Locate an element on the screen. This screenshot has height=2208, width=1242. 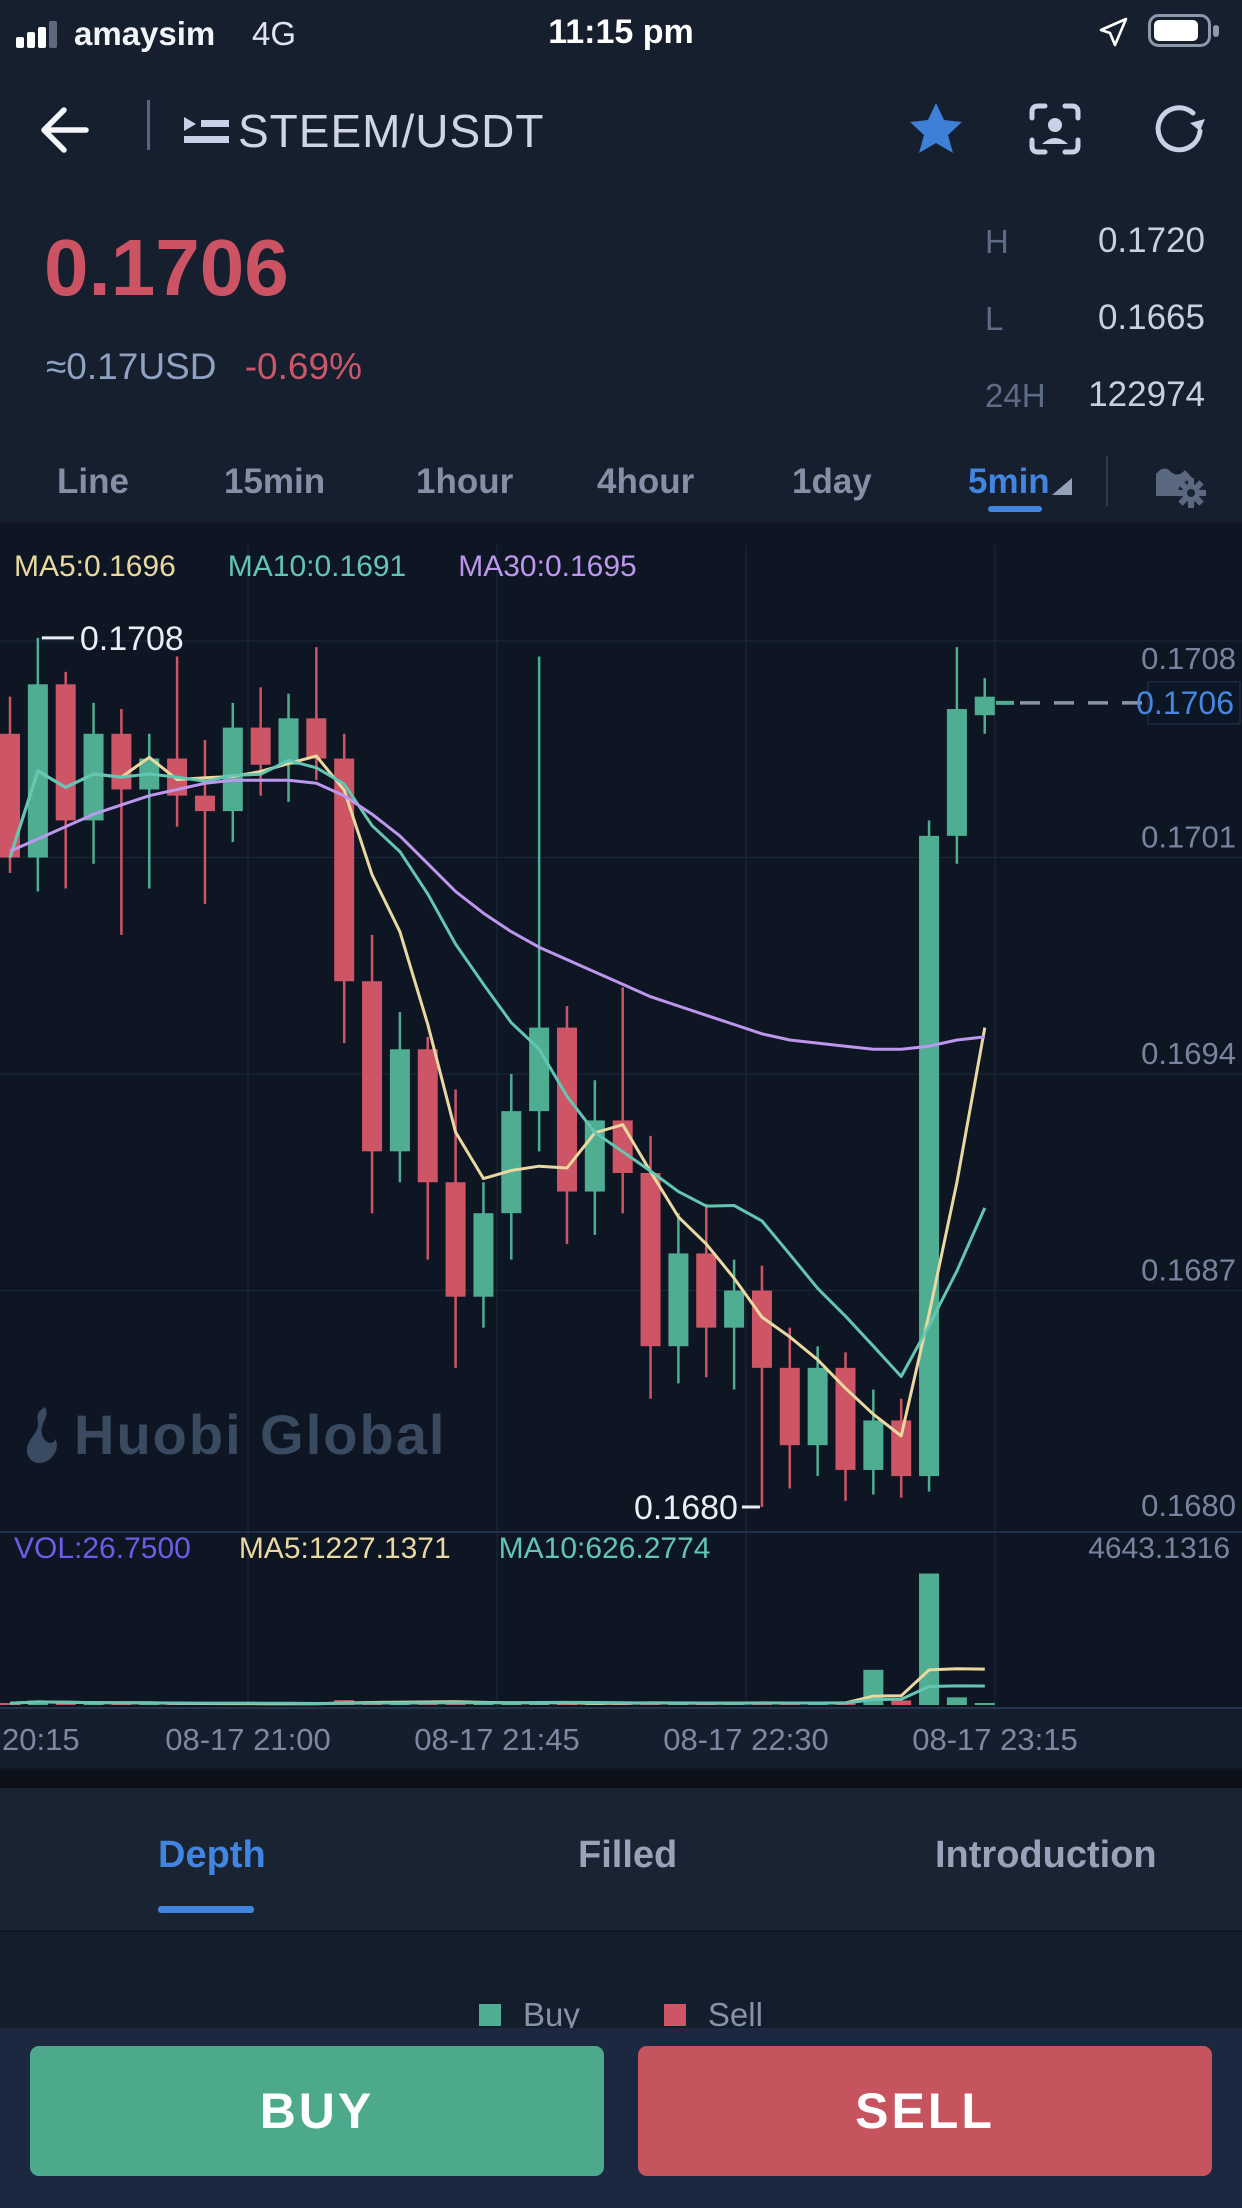
ma10-label: MA10:0.1691 is located at coordinates (317, 566).